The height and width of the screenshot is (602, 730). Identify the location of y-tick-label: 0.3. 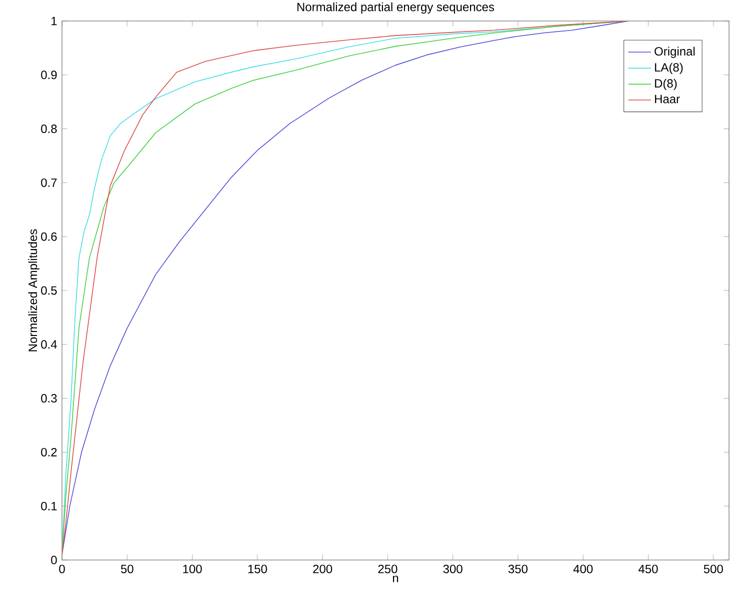
(49, 398).